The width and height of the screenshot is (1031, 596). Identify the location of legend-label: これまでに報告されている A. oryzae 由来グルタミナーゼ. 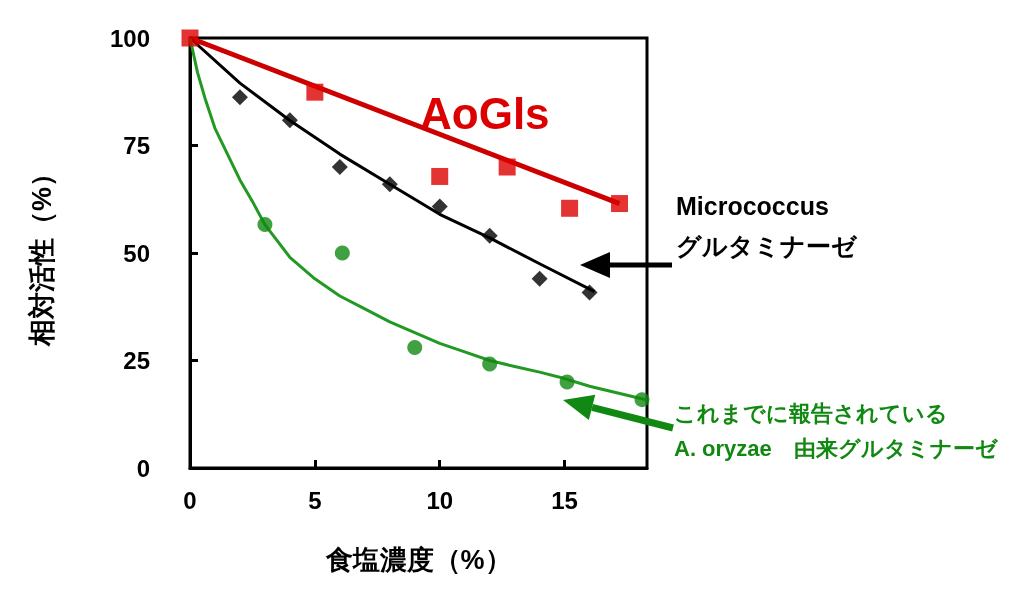
(836, 431).